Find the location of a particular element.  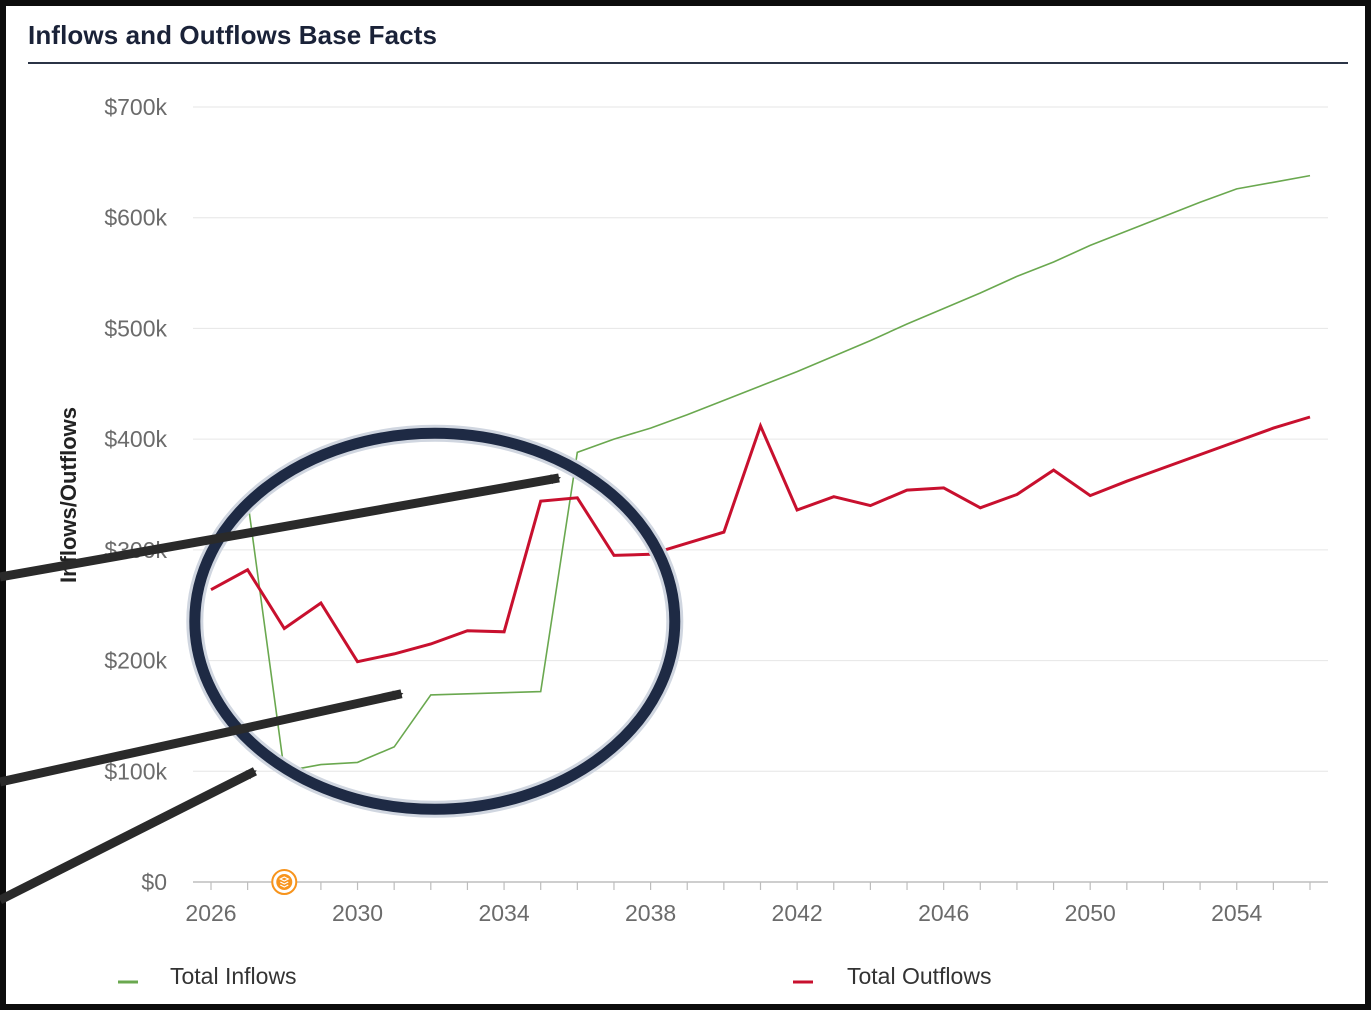

x-tick-label: 2046 is located at coordinates (943, 913).